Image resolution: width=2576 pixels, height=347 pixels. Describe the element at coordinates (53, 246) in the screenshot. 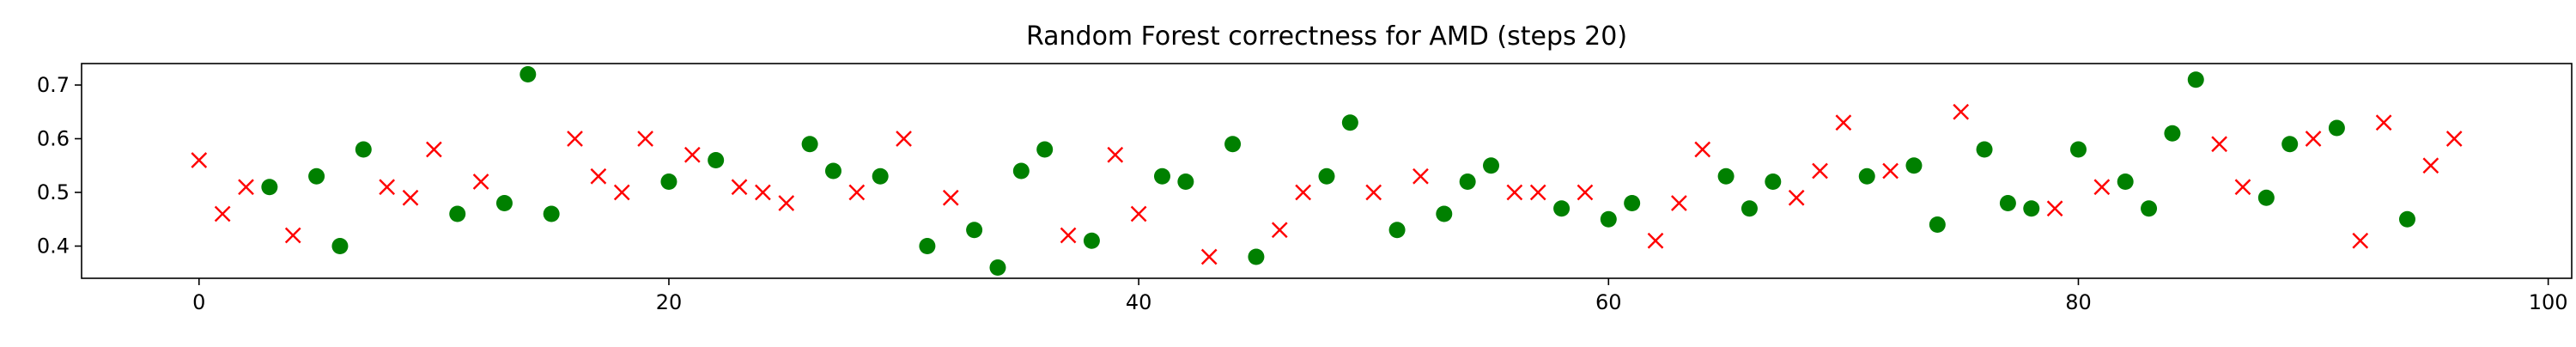

I see `y-tick-label: 0.4` at that location.